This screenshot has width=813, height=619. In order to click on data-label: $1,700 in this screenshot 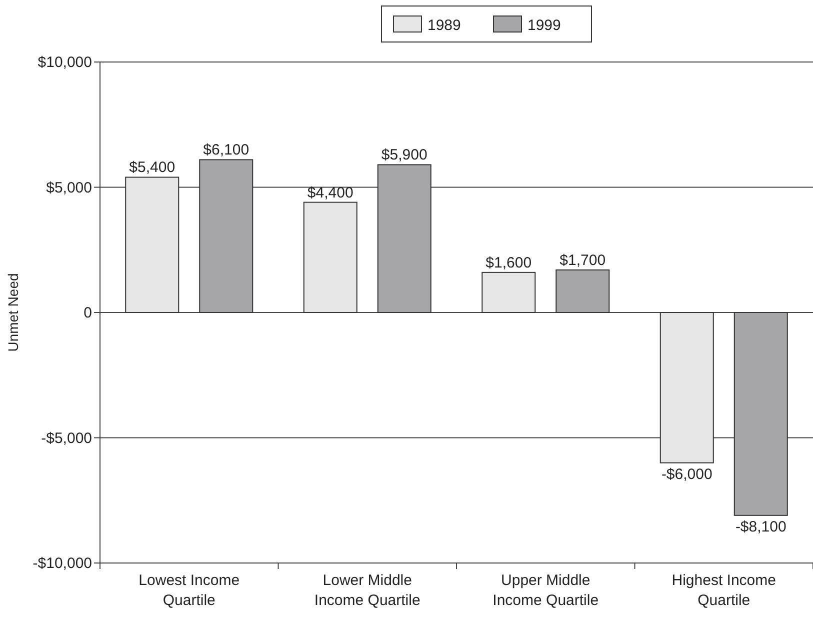, I will do `click(583, 260)`.